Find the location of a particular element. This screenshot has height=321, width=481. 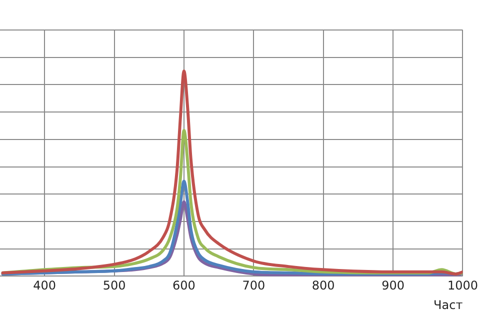

x-axis-title: Част is located at coordinates (448, 305).